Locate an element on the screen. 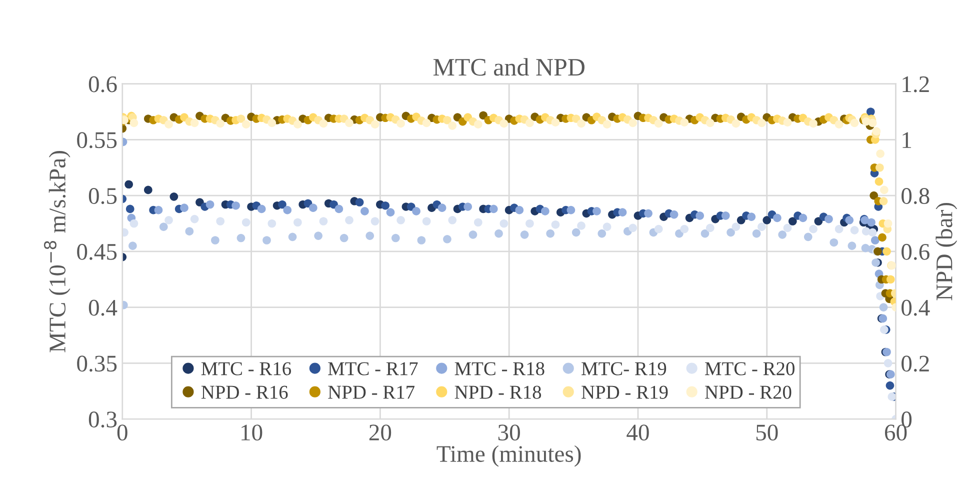  legend-label: NPD - R18 is located at coordinates (498, 392).